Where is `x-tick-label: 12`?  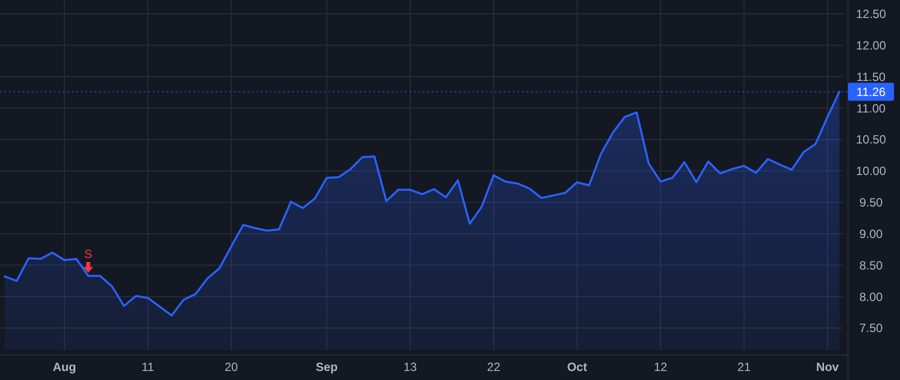
x-tick-label: 12 is located at coordinates (661, 367).